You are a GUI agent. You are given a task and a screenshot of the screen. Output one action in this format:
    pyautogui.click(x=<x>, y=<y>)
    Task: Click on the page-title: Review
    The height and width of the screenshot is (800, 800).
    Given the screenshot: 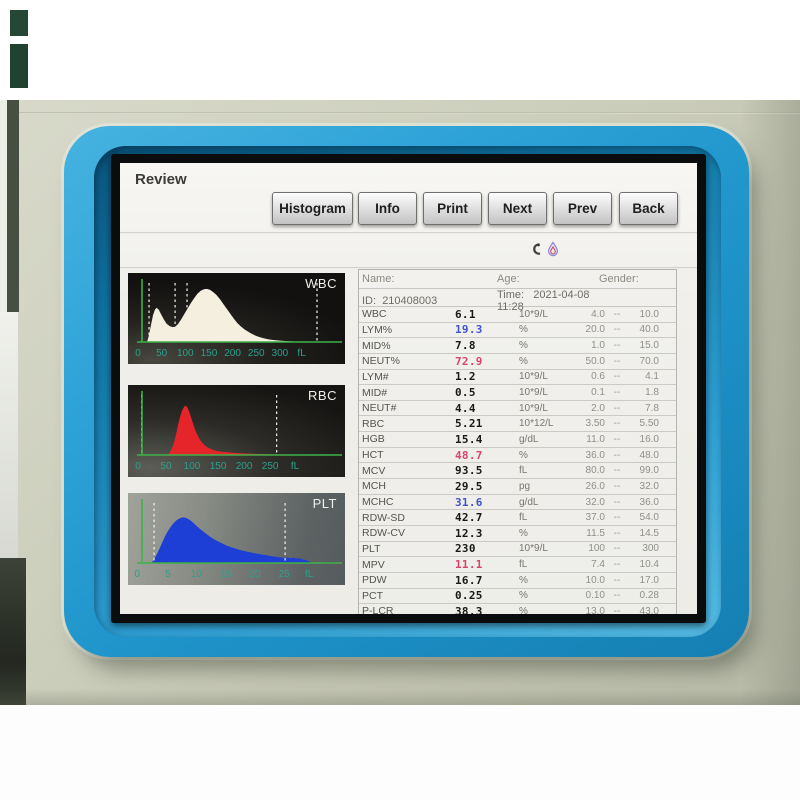 What is the action you would take?
    pyautogui.click(x=161, y=179)
    